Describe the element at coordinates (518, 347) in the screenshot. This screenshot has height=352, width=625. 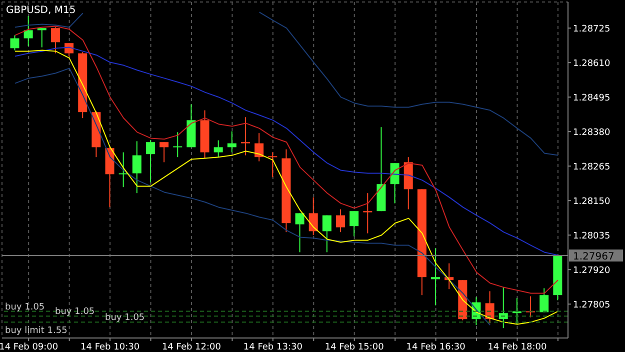
I see `x-tick-label: 14 Feb 18:00` at that location.